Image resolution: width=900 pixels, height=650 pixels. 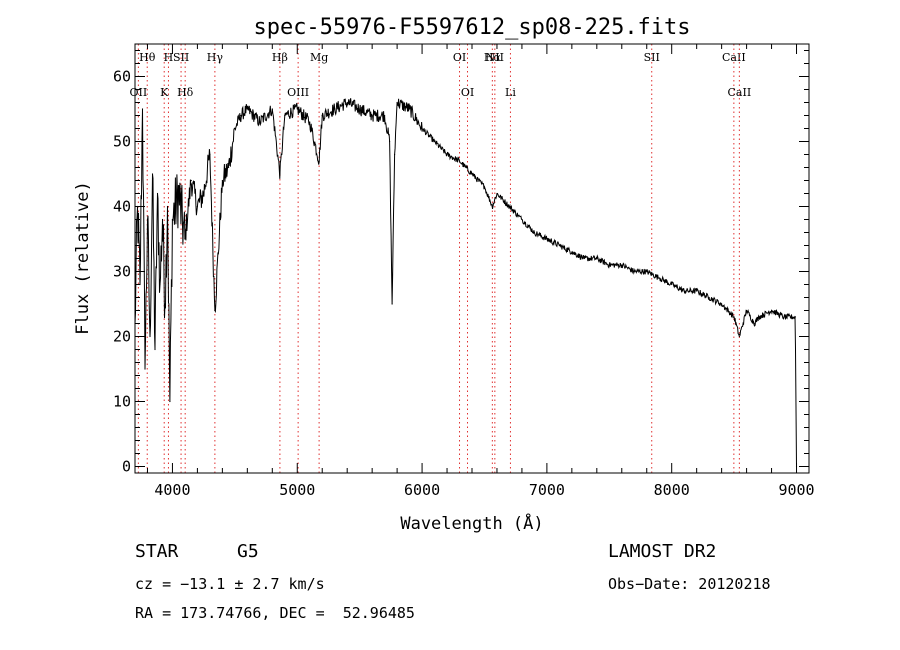 What do you see at coordinates (672, 490) in the screenshot?
I see `x-tick-label-4: 8000` at bounding box center [672, 490].